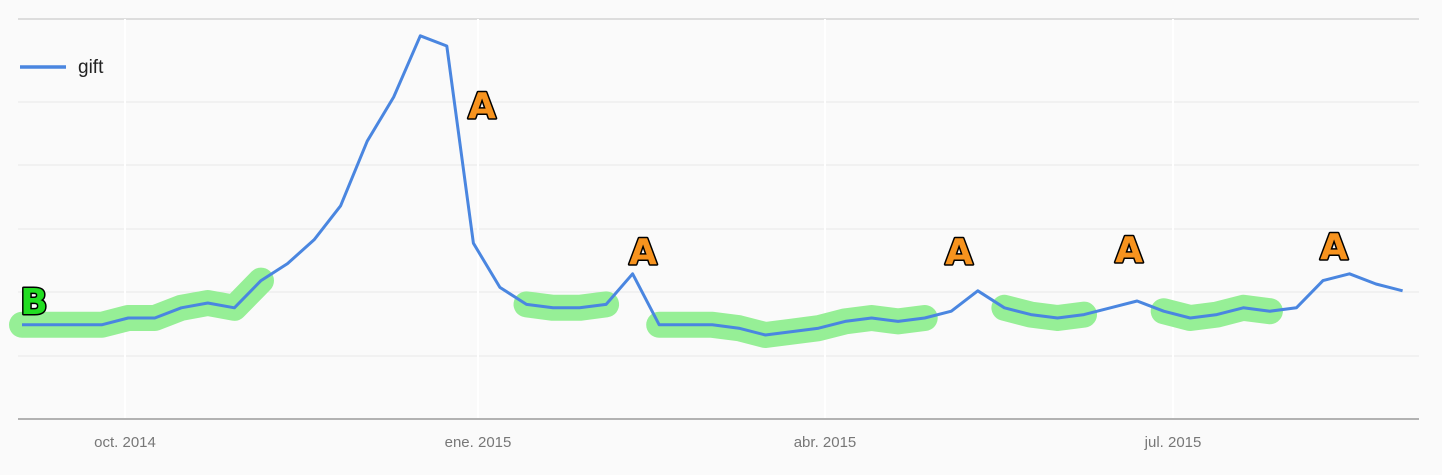 The width and height of the screenshot is (1442, 475). What do you see at coordinates (482, 106) in the screenshot?
I see `marker-a-0: A` at bounding box center [482, 106].